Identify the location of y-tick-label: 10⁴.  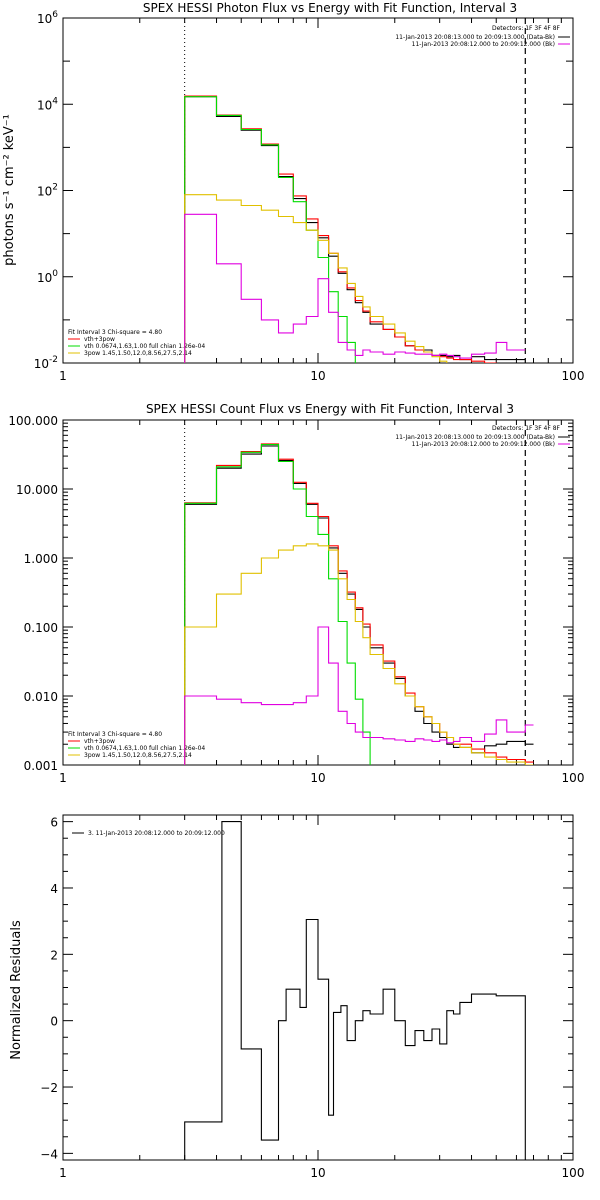
(47, 104).